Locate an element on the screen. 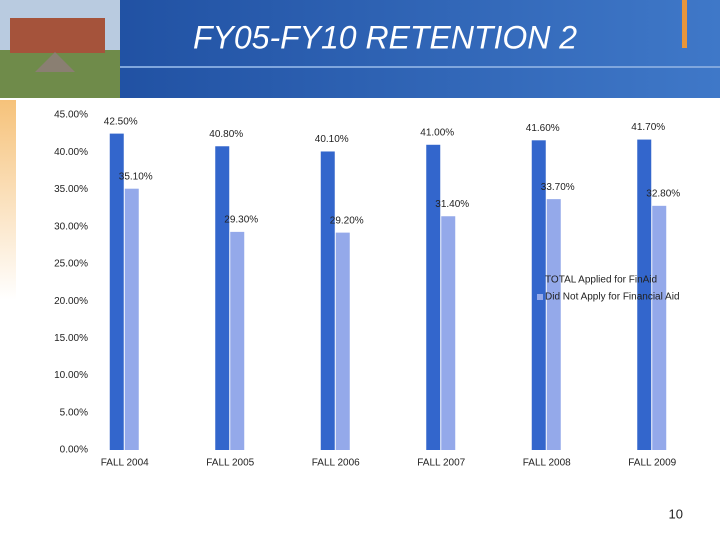 Image resolution: width=720 pixels, height=540 pixels. side-strip is located at coordinates (8, 200).